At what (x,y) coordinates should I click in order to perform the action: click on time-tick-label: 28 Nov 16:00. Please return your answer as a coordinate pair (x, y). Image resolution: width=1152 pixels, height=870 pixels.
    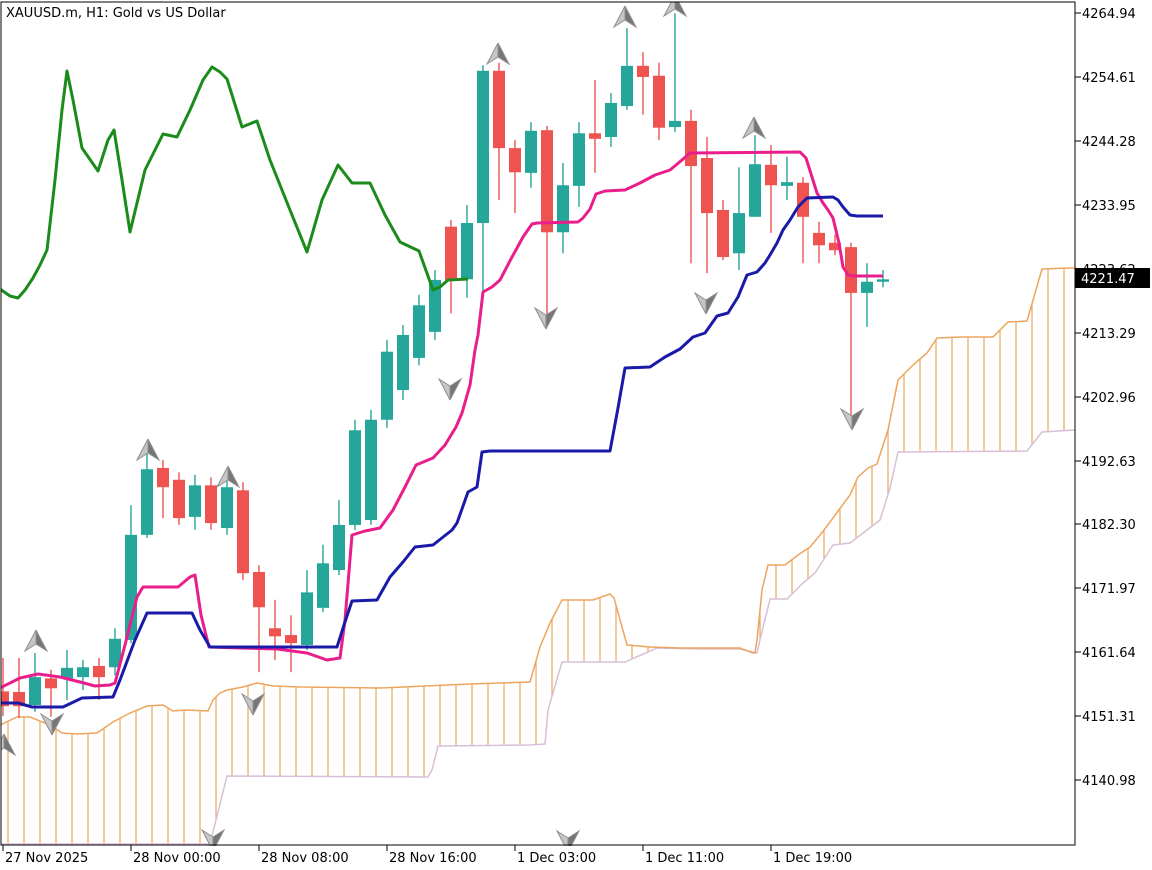
    Looking at the image, I should click on (433, 858).